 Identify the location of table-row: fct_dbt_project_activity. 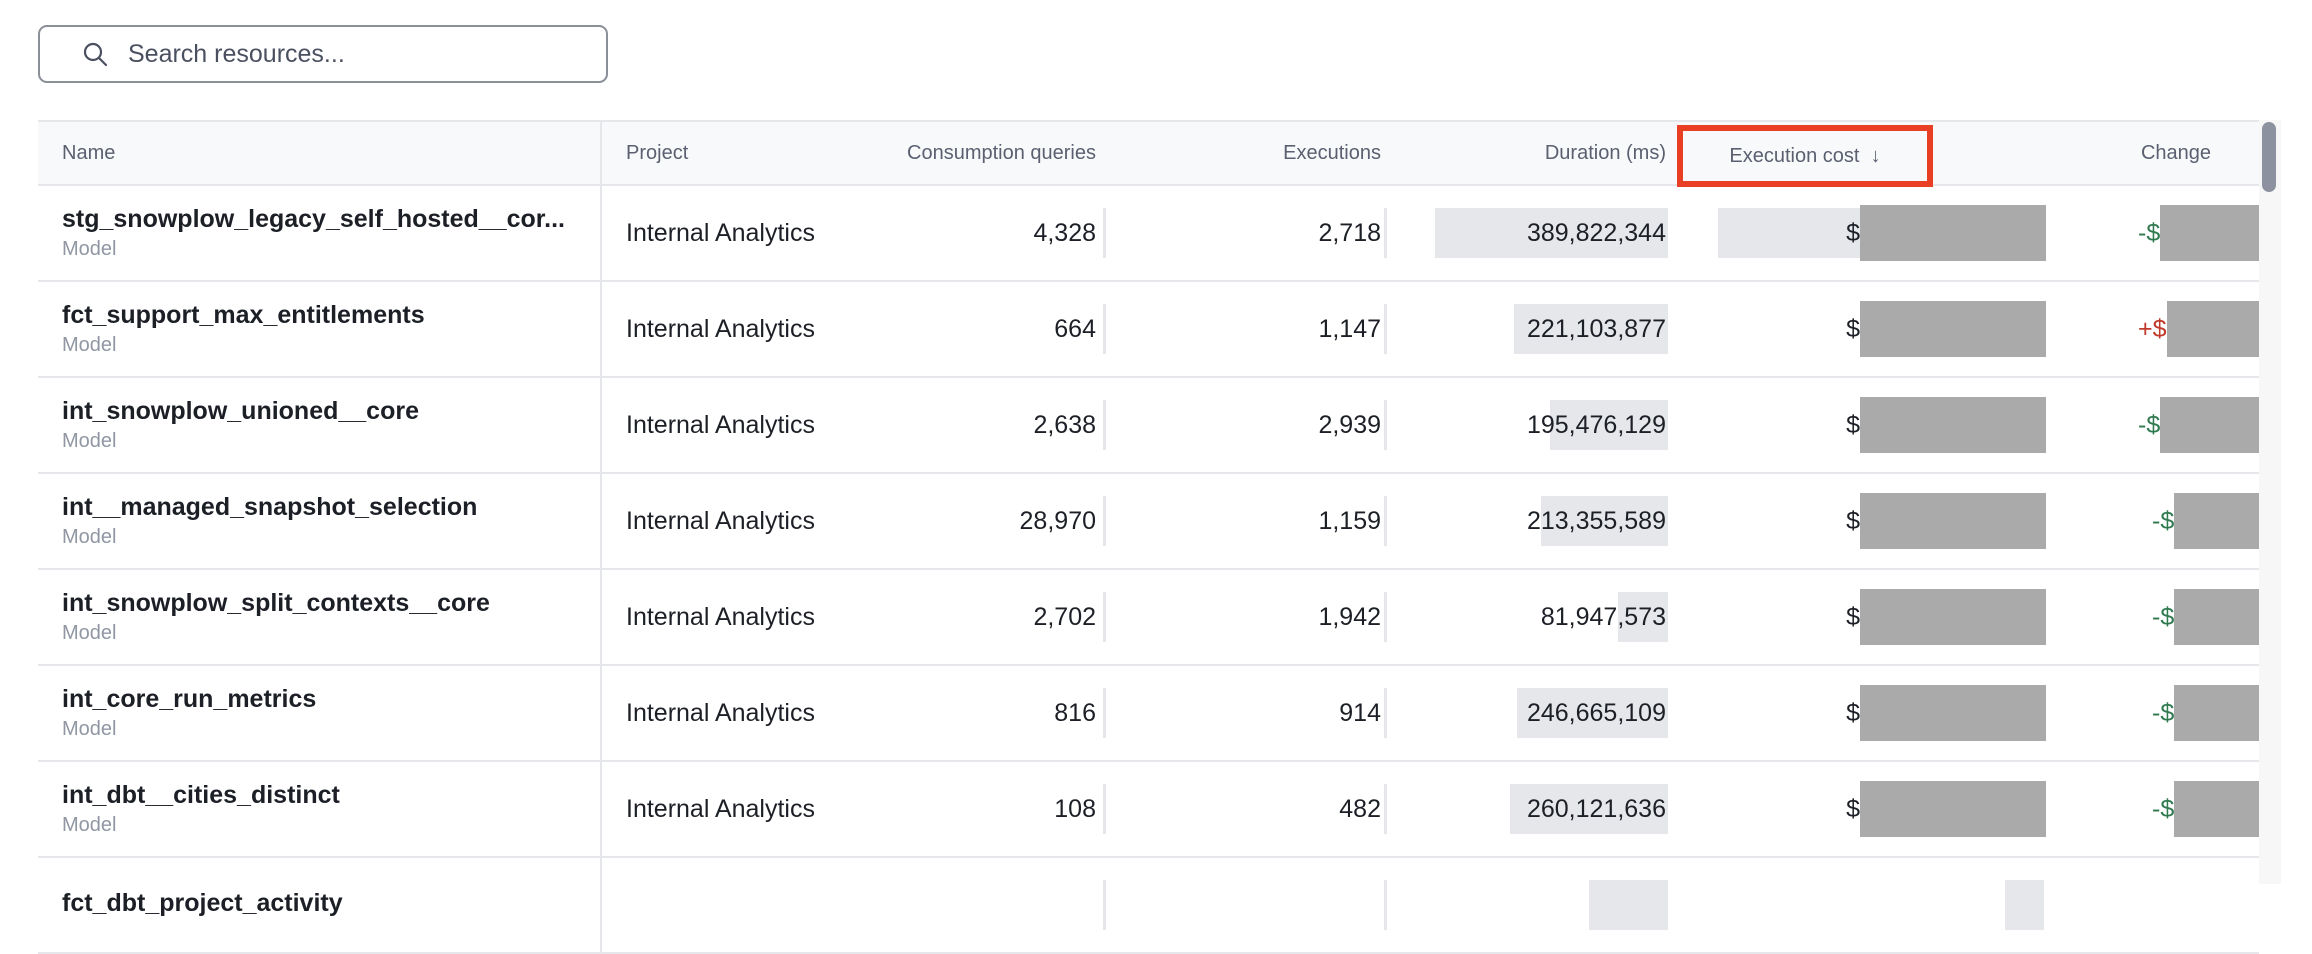
(1148, 906).